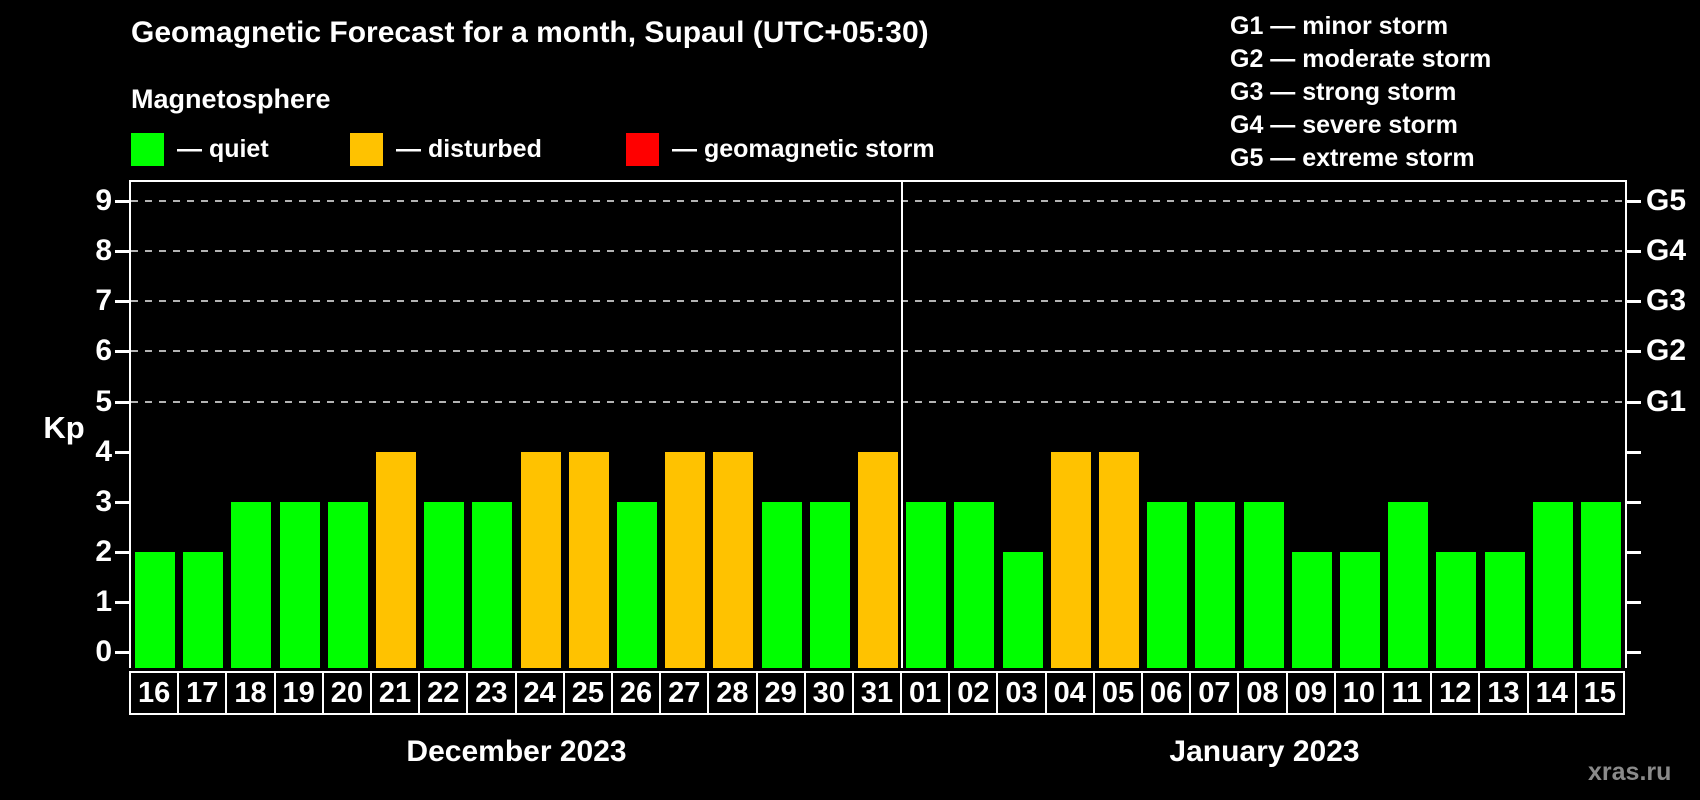 The image size is (1700, 800). Describe the element at coordinates (1361, 59) in the screenshot. I see `g-scale-legend-line: G2 — moderate storm` at that location.